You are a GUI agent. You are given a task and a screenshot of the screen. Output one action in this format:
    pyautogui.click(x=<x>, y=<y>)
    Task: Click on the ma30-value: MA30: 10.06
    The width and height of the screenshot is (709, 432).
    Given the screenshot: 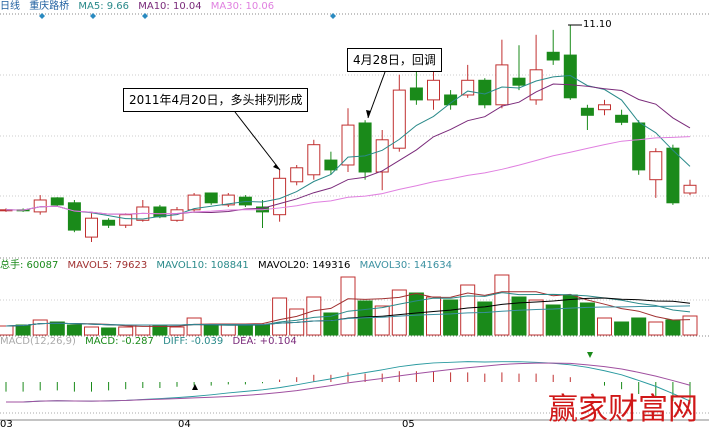 What is the action you would take?
    pyautogui.click(x=242, y=6)
    